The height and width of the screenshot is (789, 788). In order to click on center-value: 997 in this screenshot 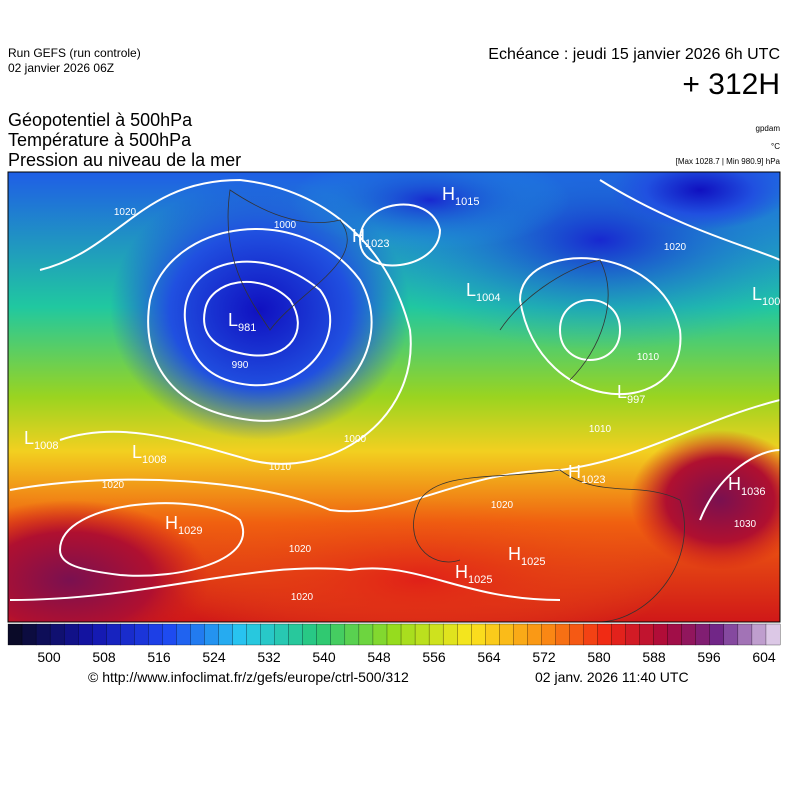, I will do `click(636, 400)`.